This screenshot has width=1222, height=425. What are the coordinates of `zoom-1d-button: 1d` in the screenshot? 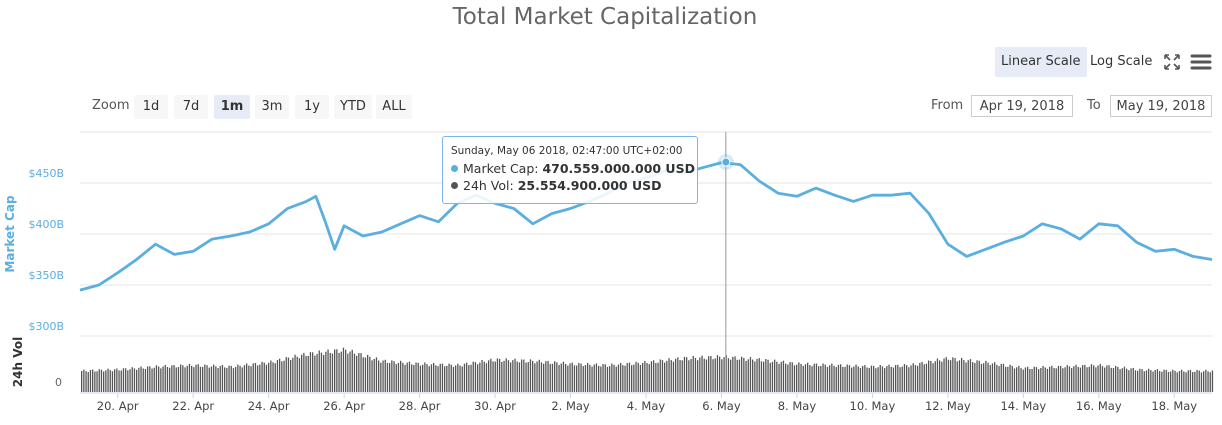 It's located at (151, 107).